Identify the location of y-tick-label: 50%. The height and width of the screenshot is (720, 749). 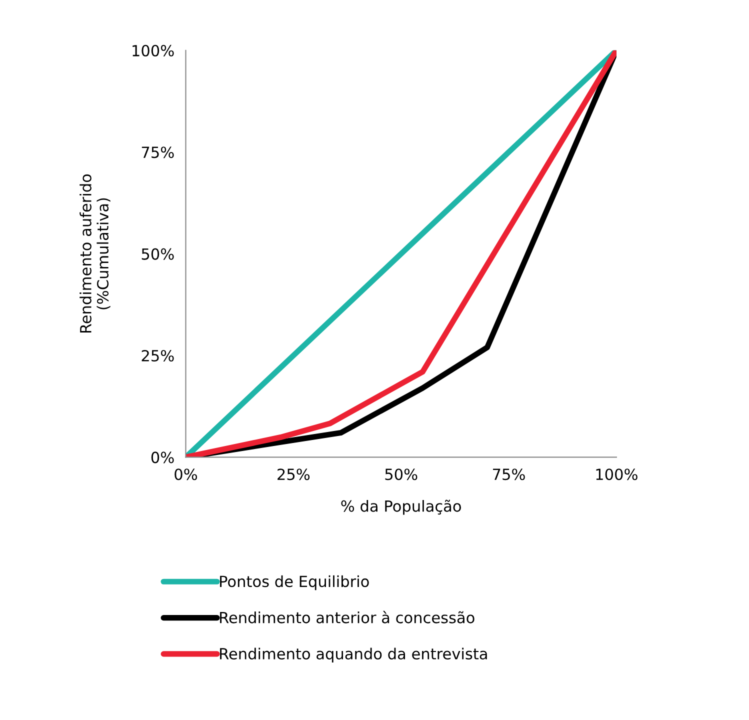
(158, 254).